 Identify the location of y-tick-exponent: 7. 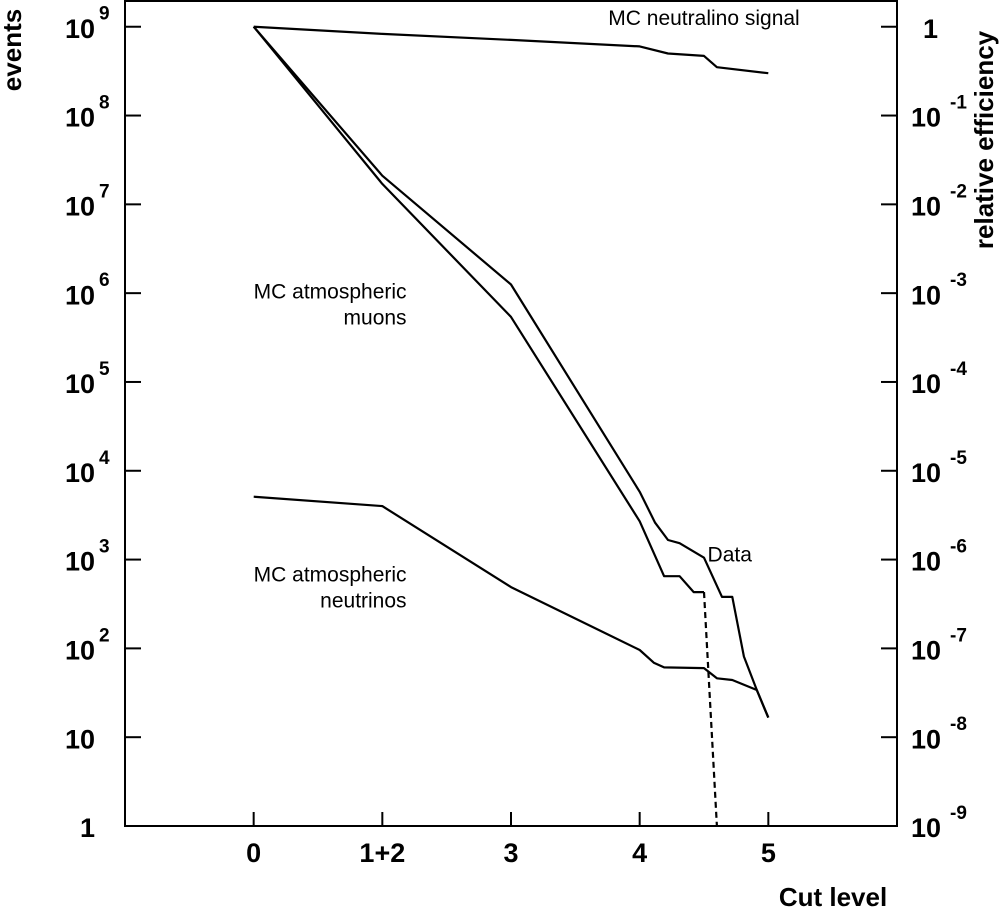
(104, 191).